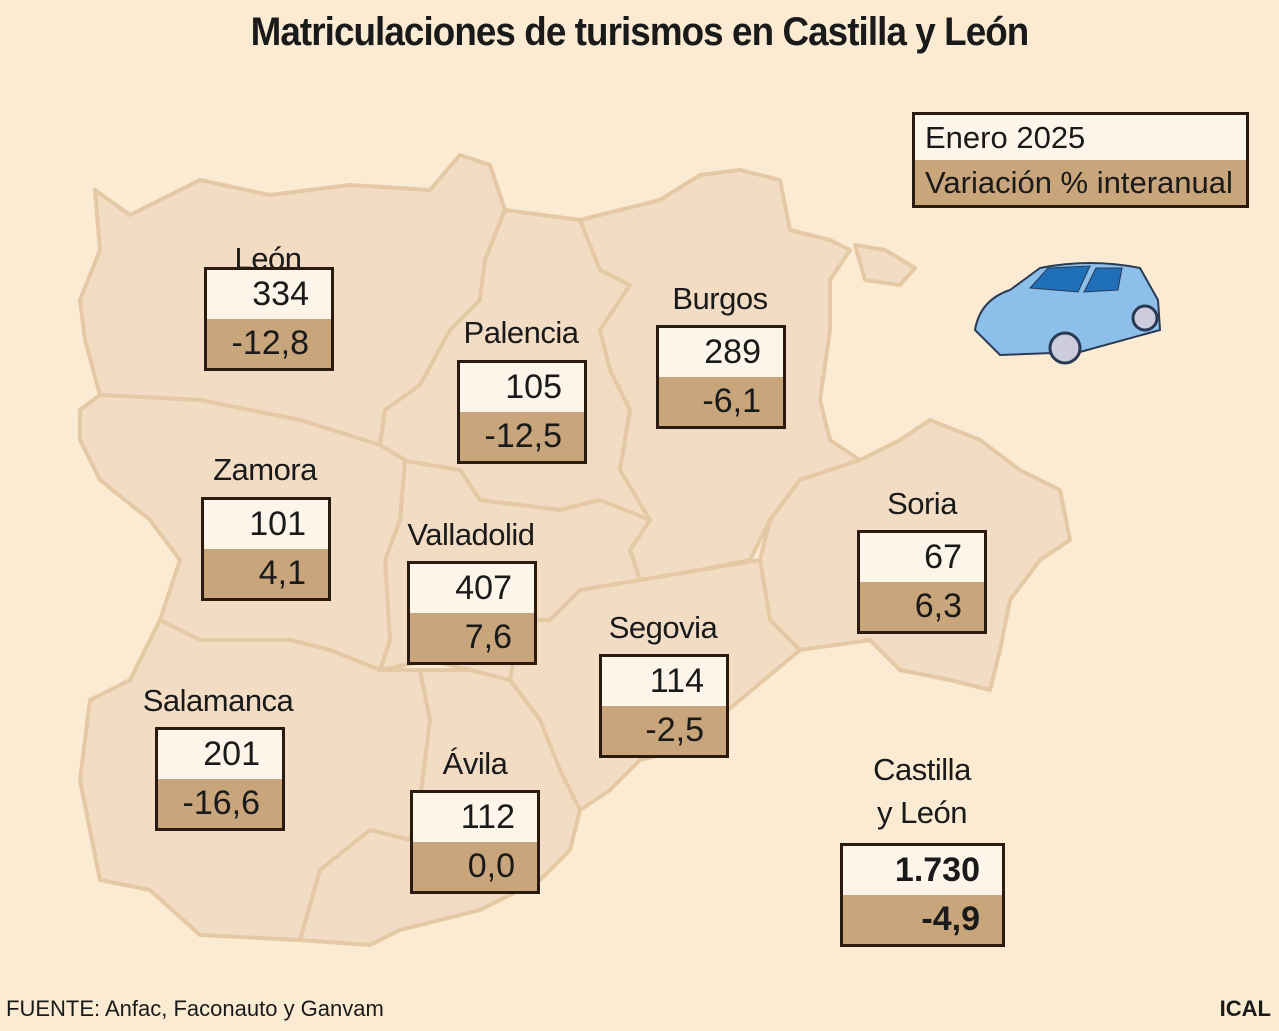  I want to click on province-box: 67 6,3, so click(922, 582).